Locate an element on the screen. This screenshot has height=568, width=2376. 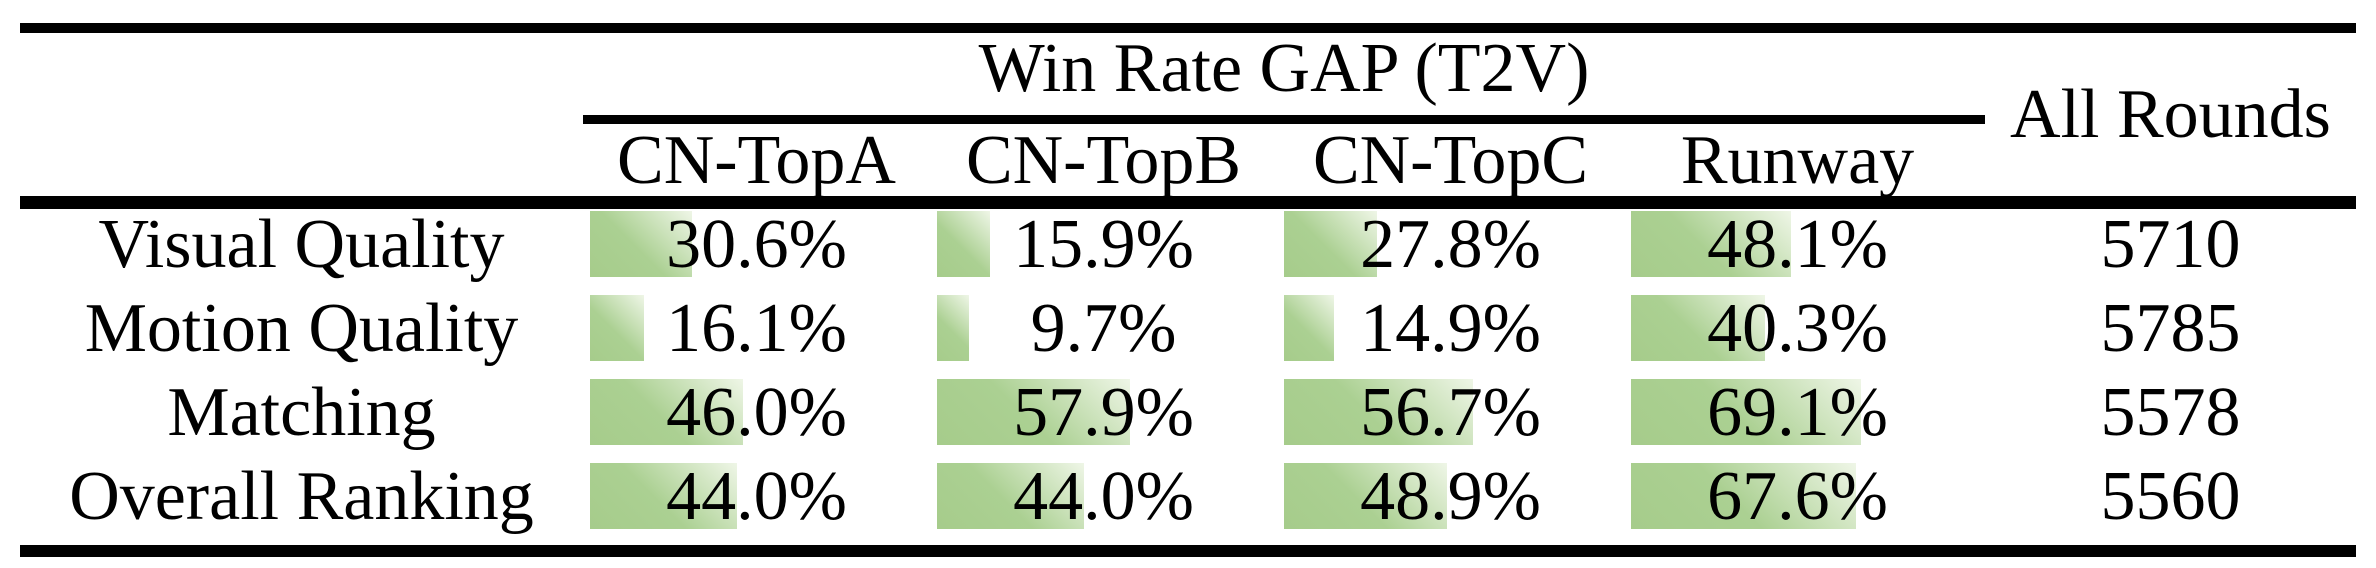
value-cell: 48.1% is located at coordinates (1797, 245).